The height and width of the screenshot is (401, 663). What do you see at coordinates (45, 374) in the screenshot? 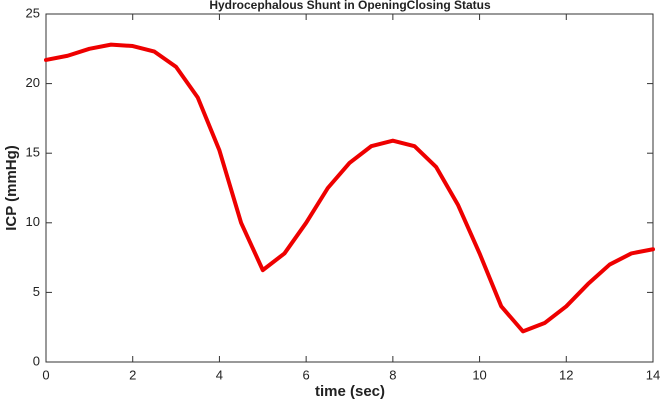
I see `x-tick-label: 0` at bounding box center [45, 374].